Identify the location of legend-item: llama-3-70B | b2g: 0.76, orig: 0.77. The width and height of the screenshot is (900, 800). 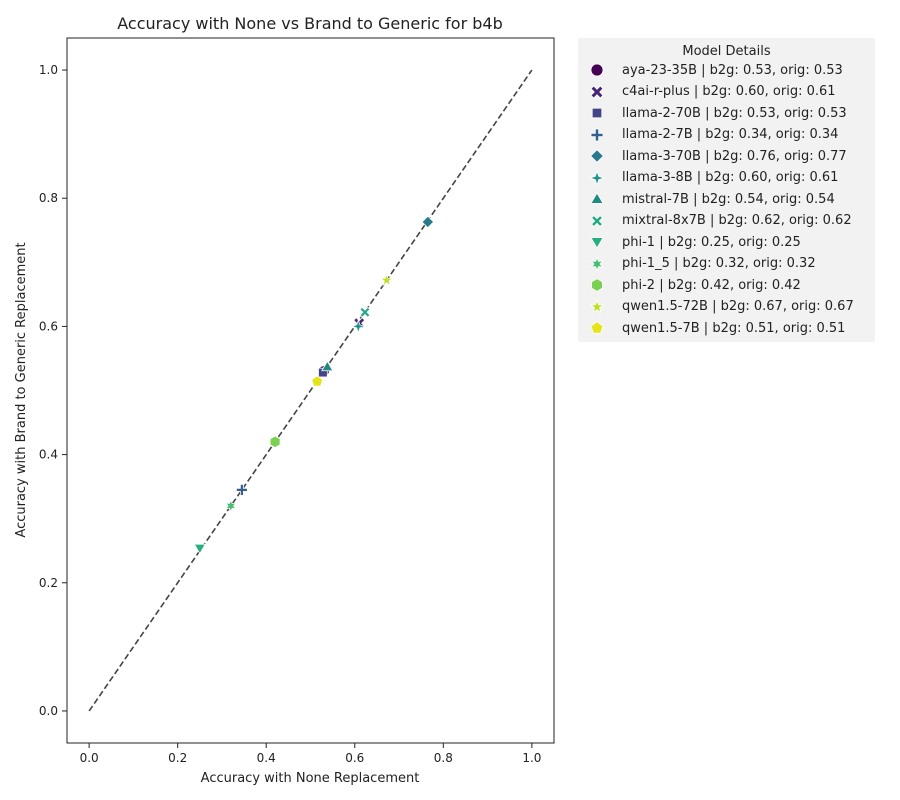
(716, 156).